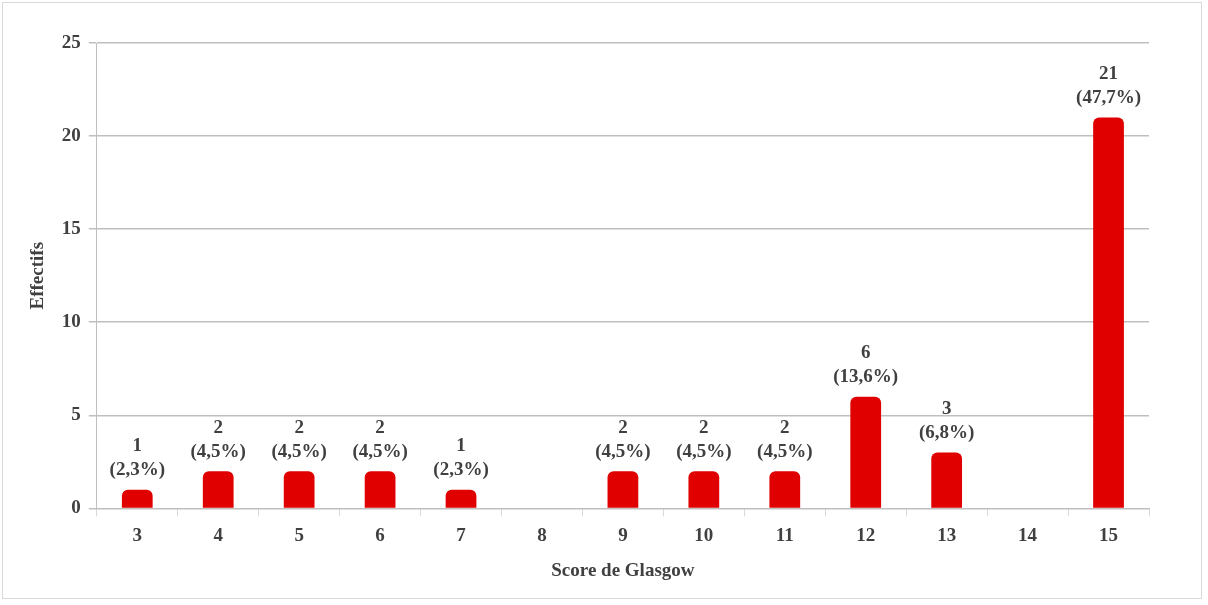 The width and height of the screenshot is (1208, 605). Describe the element at coordinates (623, 534) in the screenshot. I see `x-tick-label: 9` at that location.